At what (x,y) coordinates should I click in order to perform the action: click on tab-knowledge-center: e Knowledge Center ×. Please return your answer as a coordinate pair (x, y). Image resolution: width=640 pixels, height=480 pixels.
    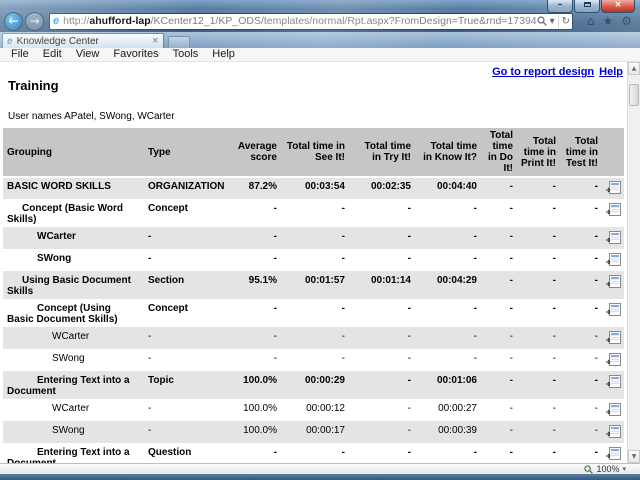
    Looking at the image, I should click on (83, 40).